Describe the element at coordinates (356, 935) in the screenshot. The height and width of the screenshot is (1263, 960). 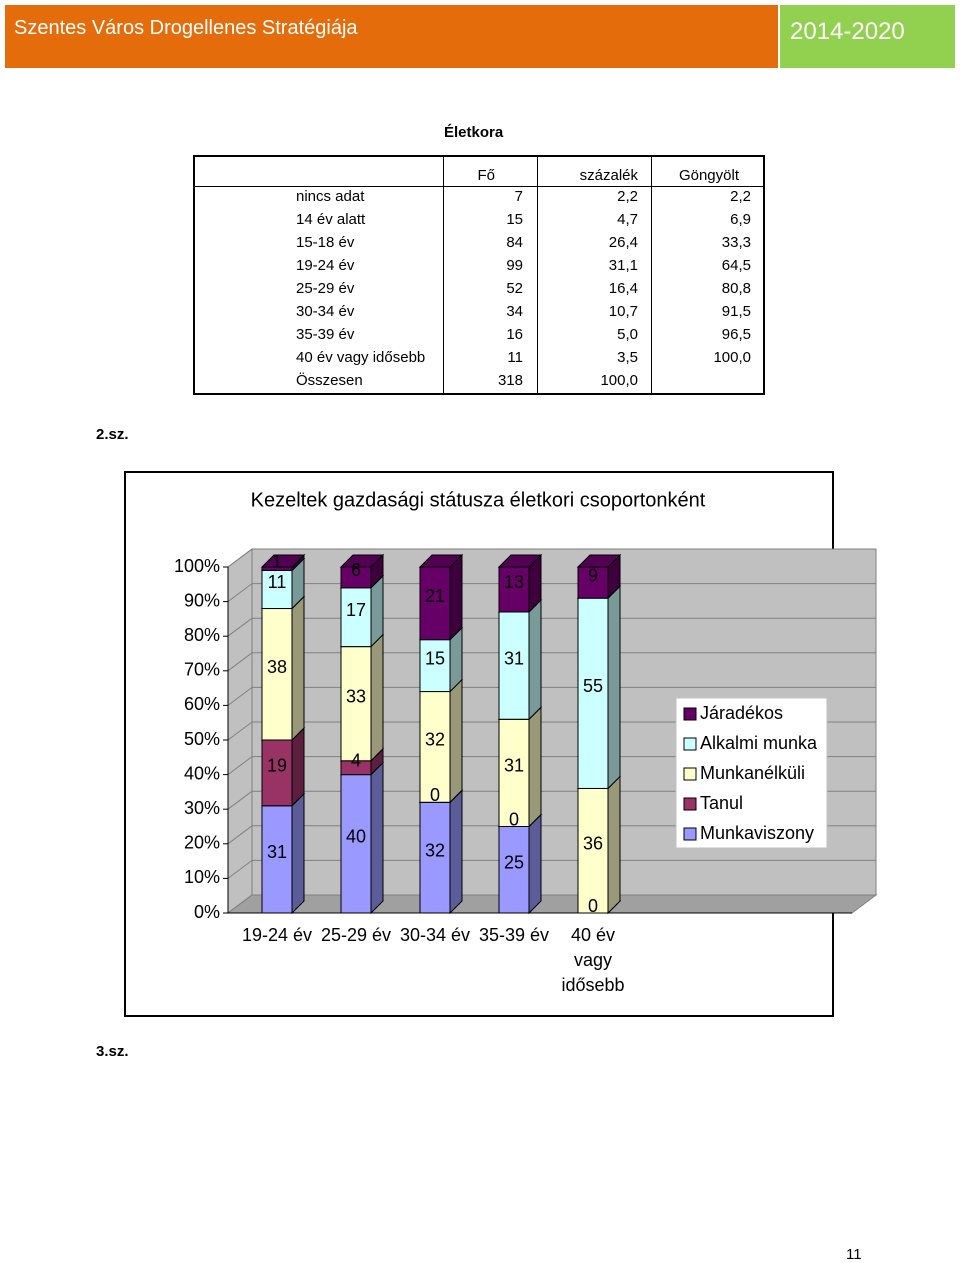
I see `x-tick-label: 25-29 év` at that location.